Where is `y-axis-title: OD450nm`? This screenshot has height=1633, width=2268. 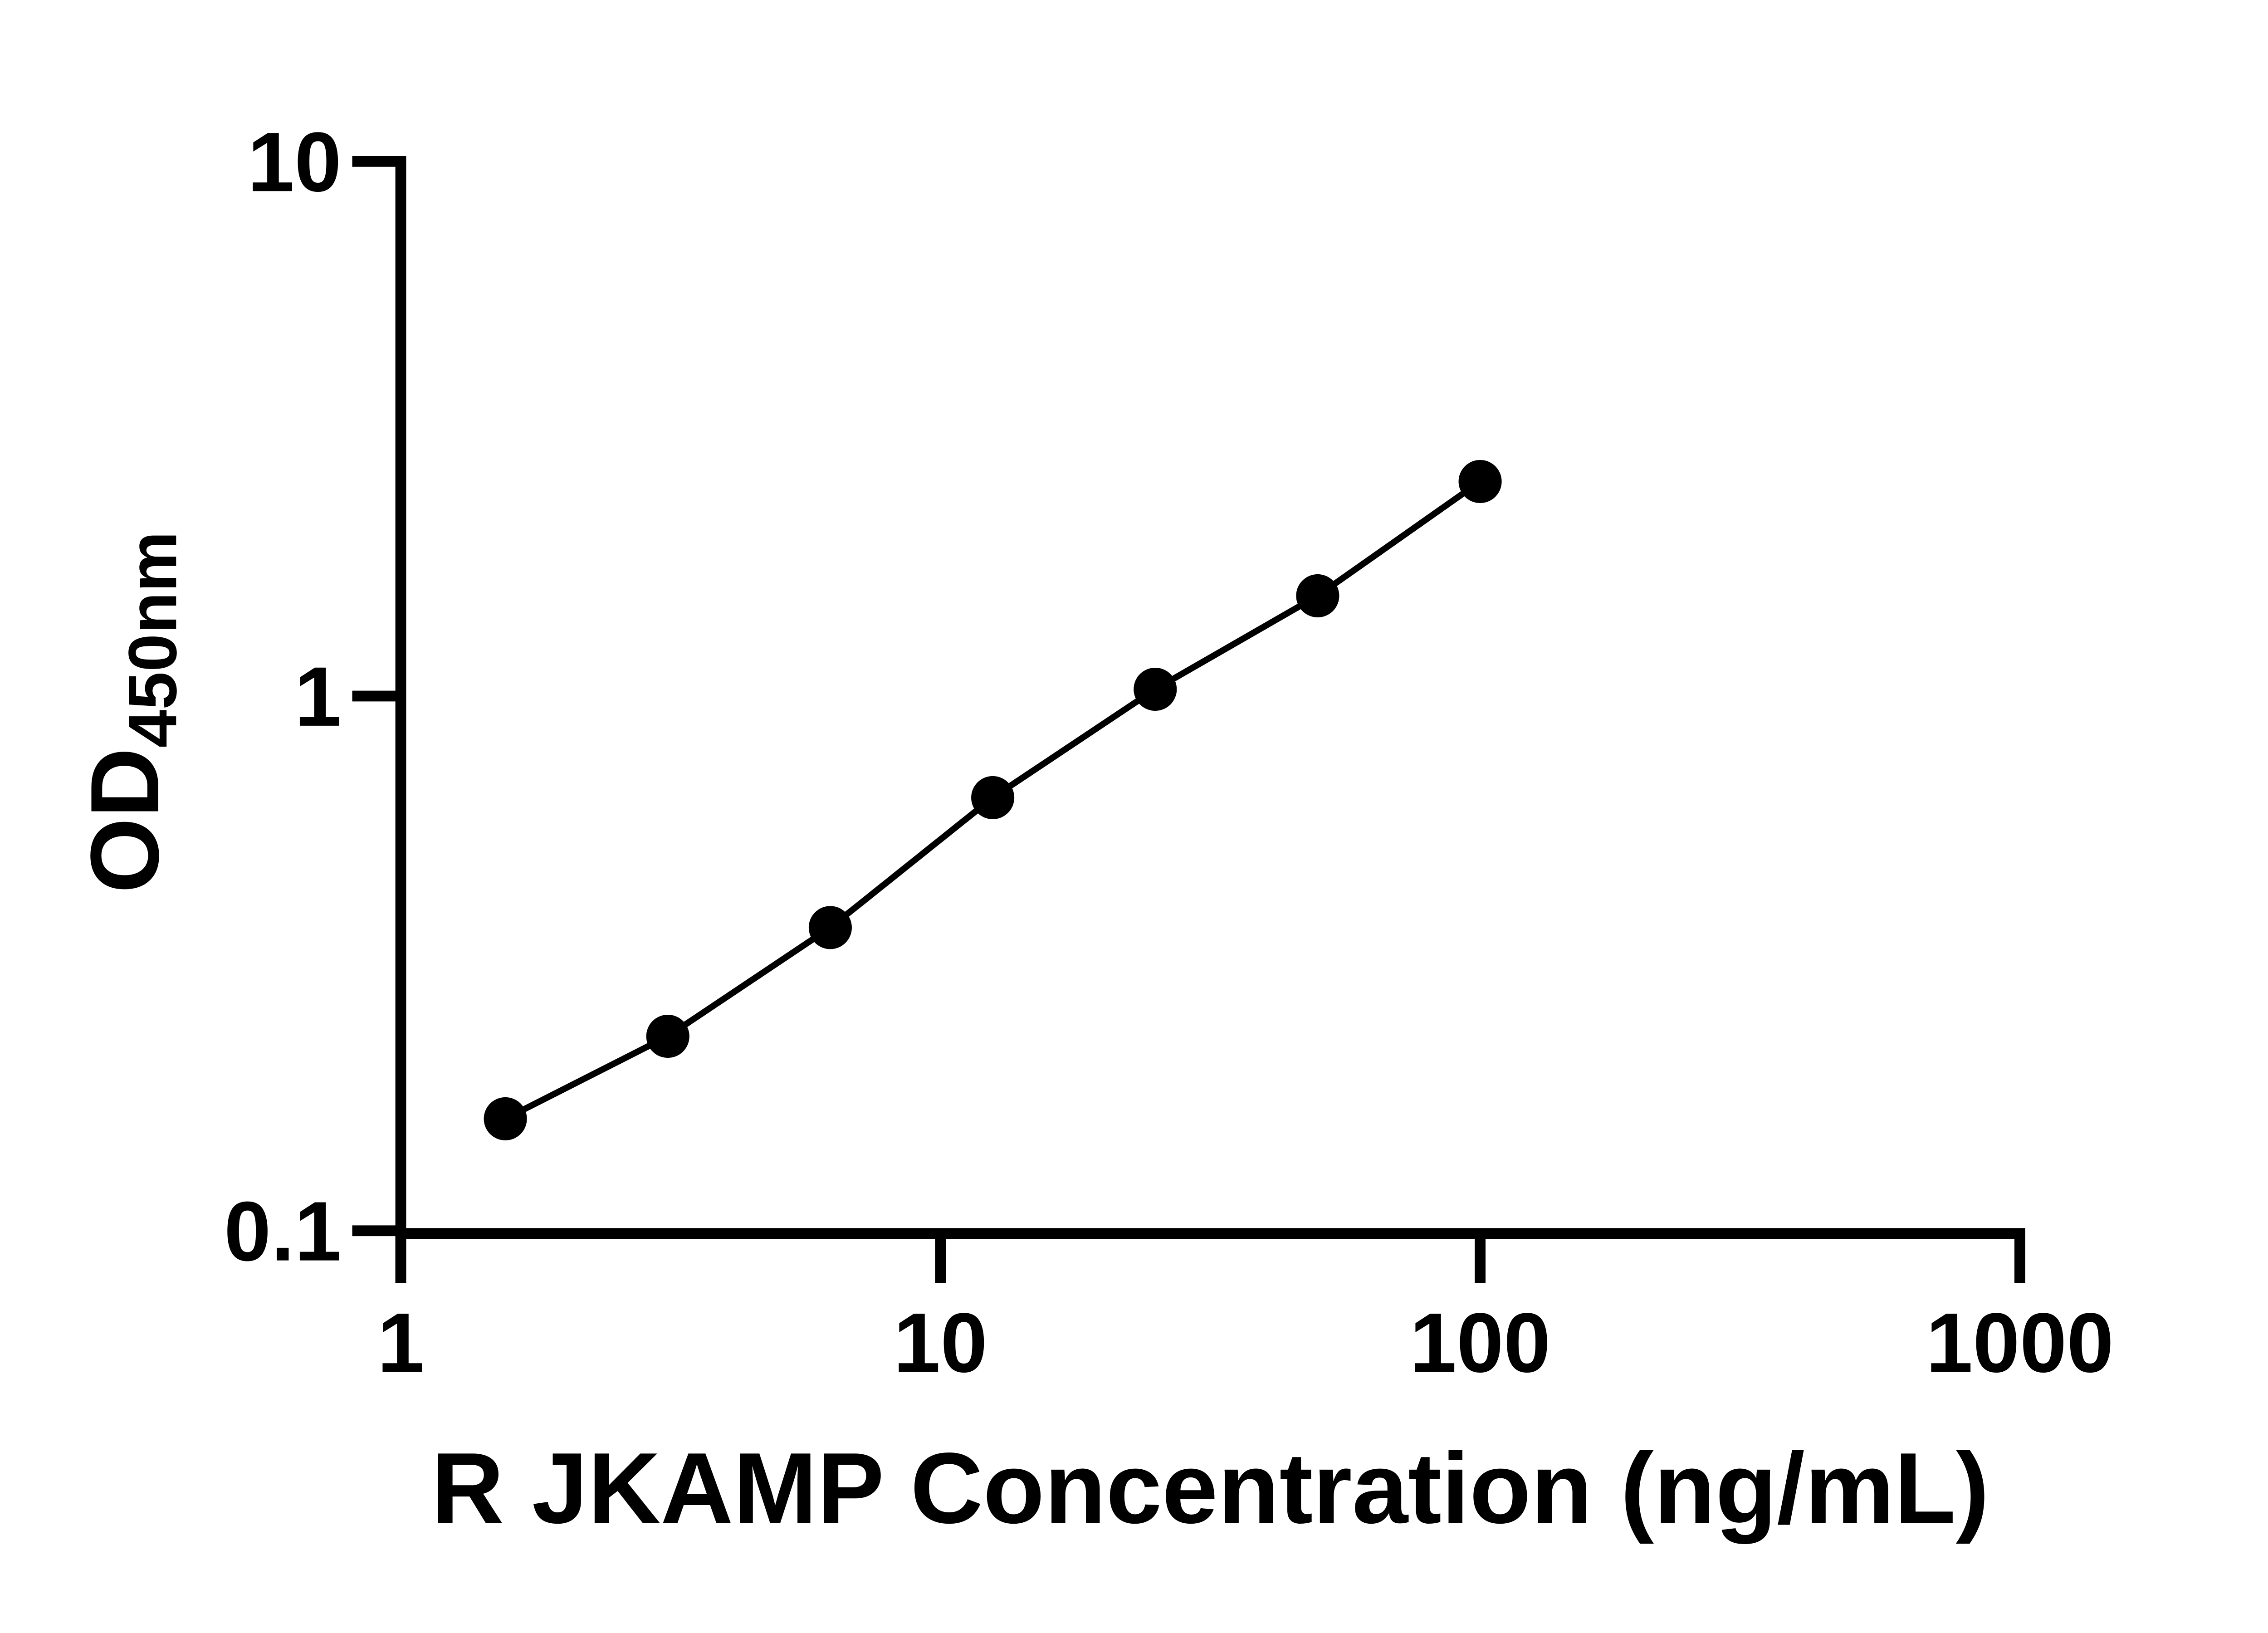
y-axis-title: OD450nm is located at coordinates (131, 712).